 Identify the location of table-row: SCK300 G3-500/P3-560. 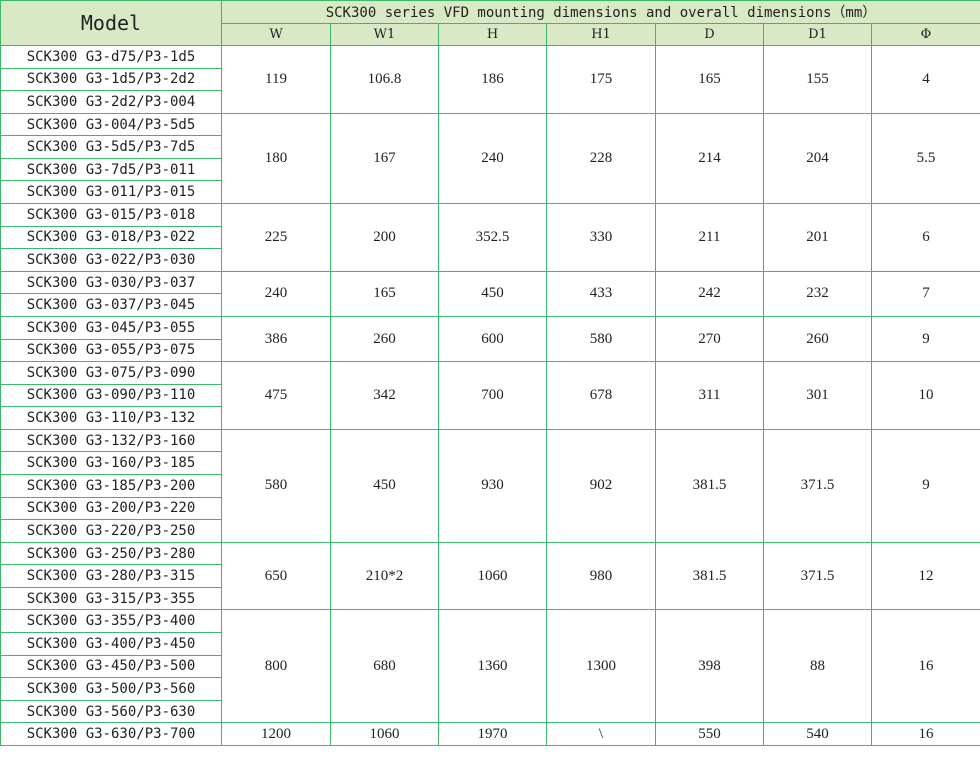
(490, 689).